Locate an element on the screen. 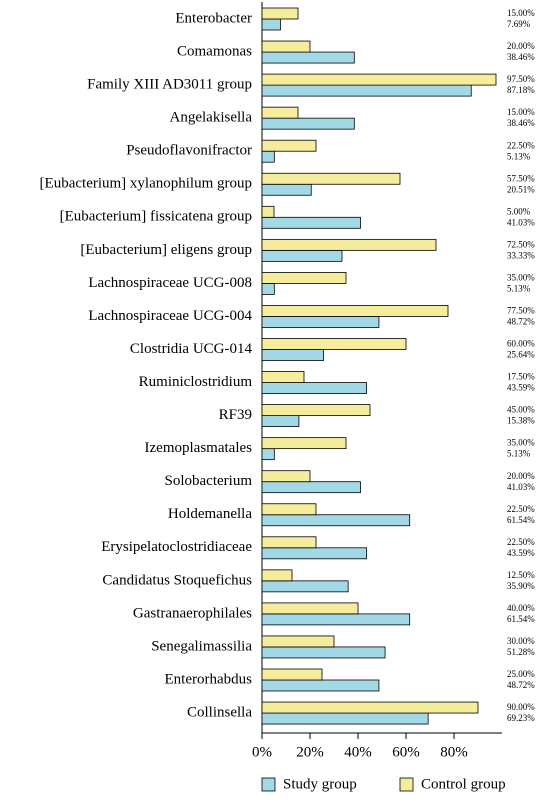 Image resolution: width=550 pixels, height=808 pixels. category-label: [Eubacterium] fissicatena group is located at coordinates (156, 217).